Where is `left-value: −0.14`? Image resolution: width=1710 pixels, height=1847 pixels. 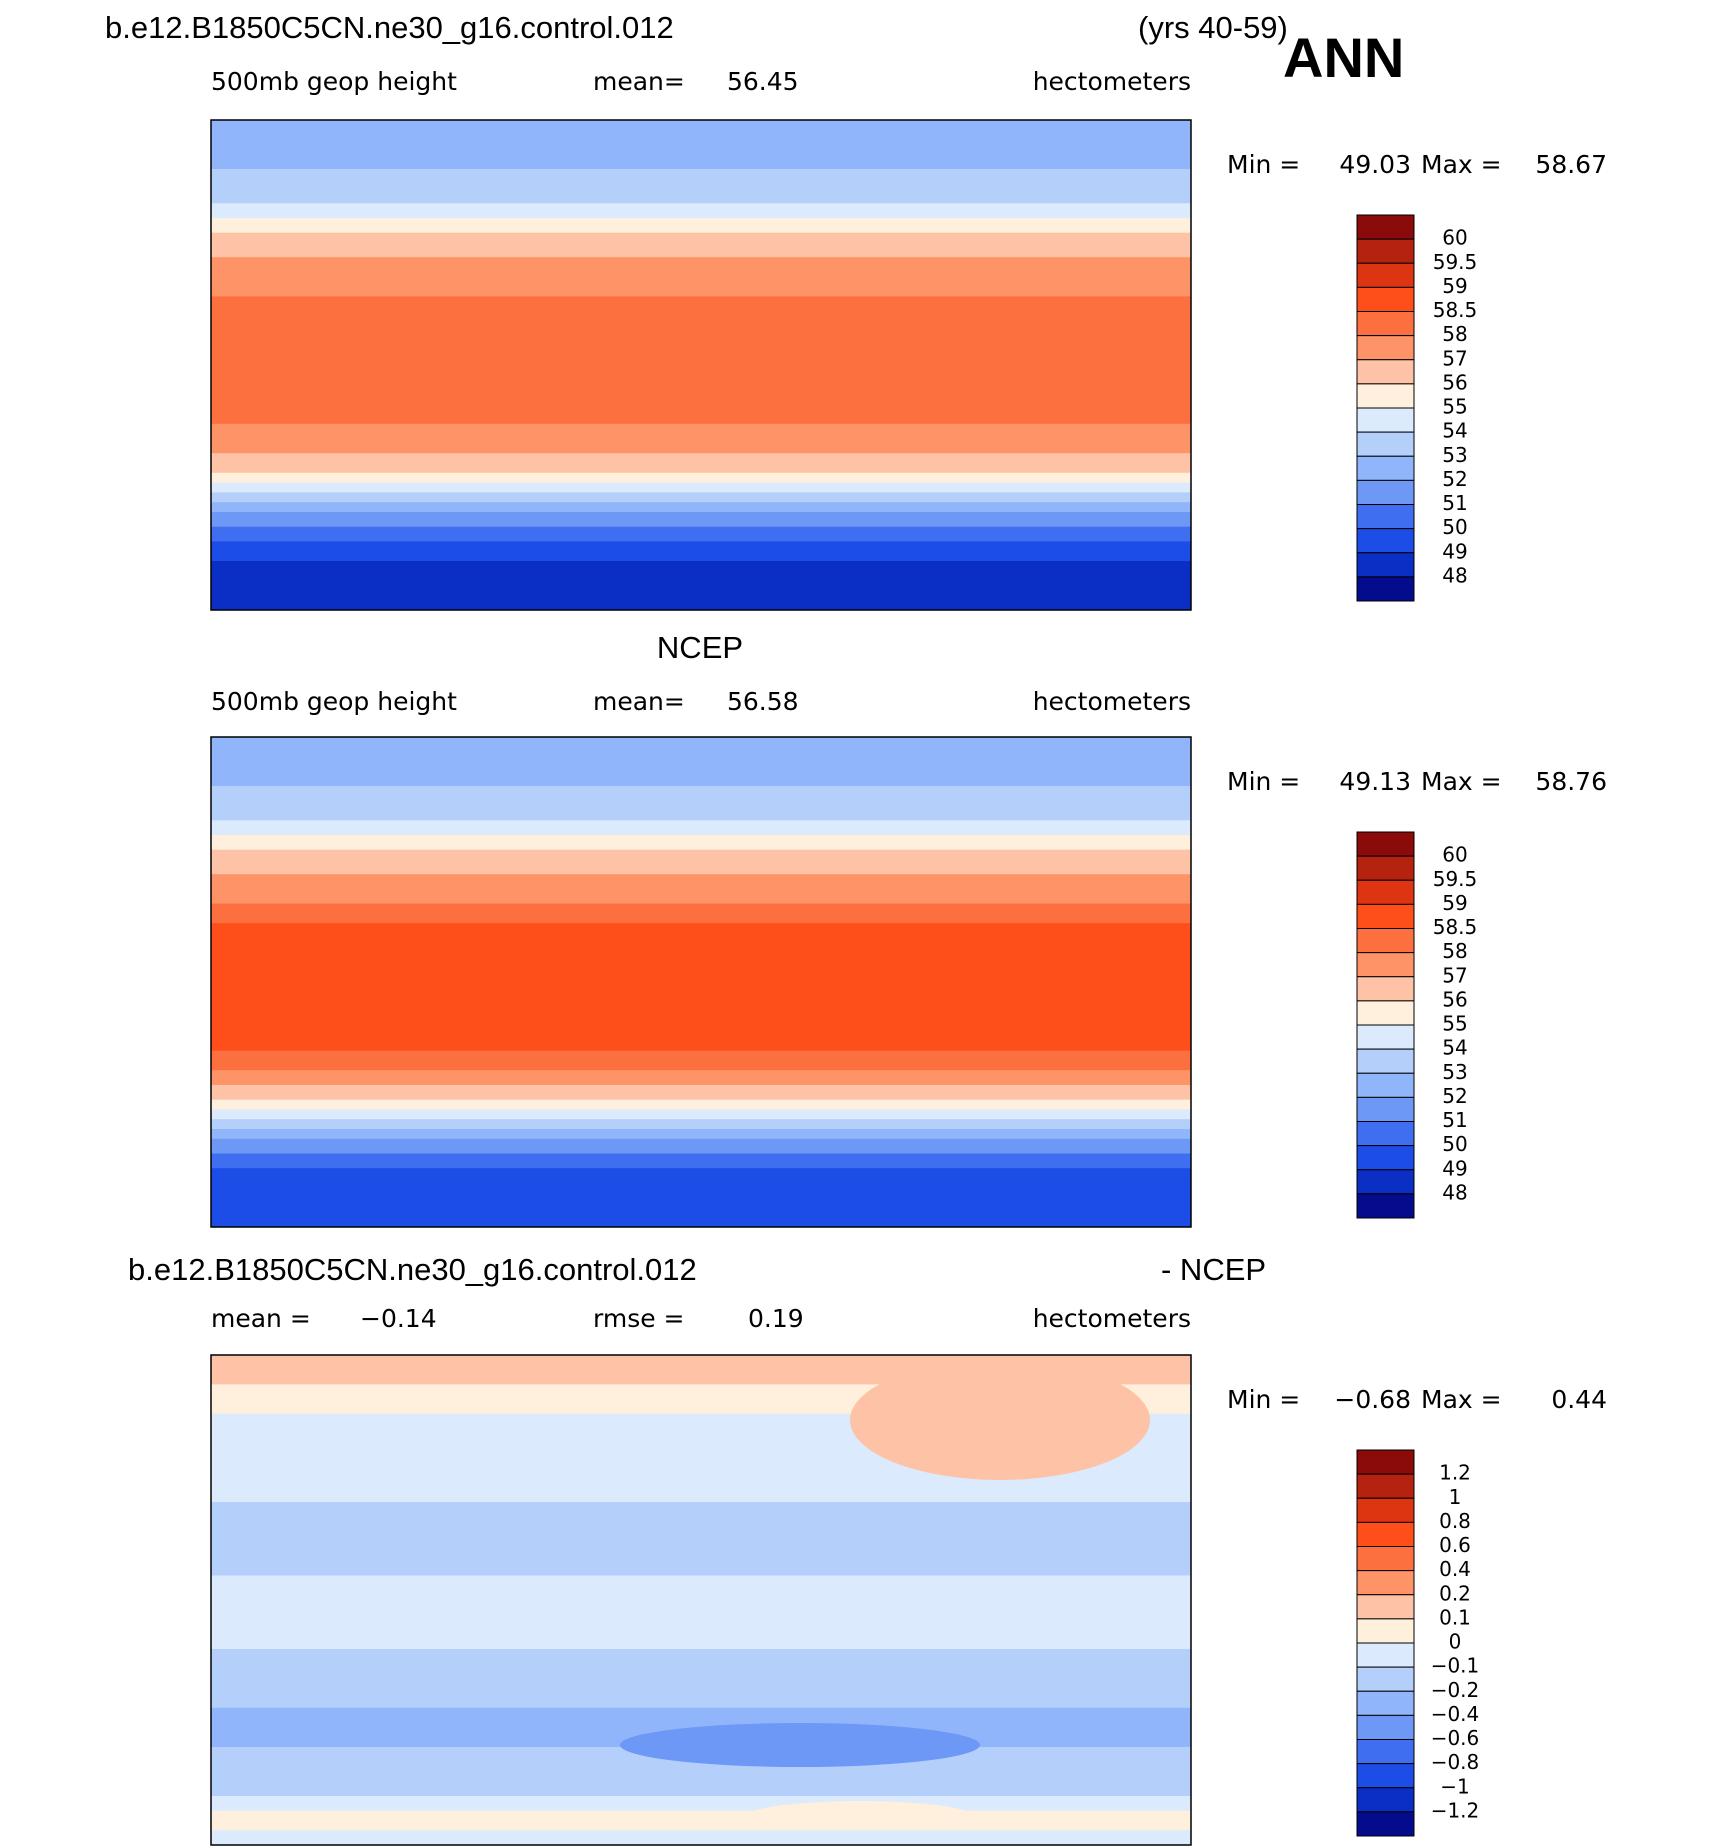 left-value: −0.14 is located at coordinates (398, 1318).